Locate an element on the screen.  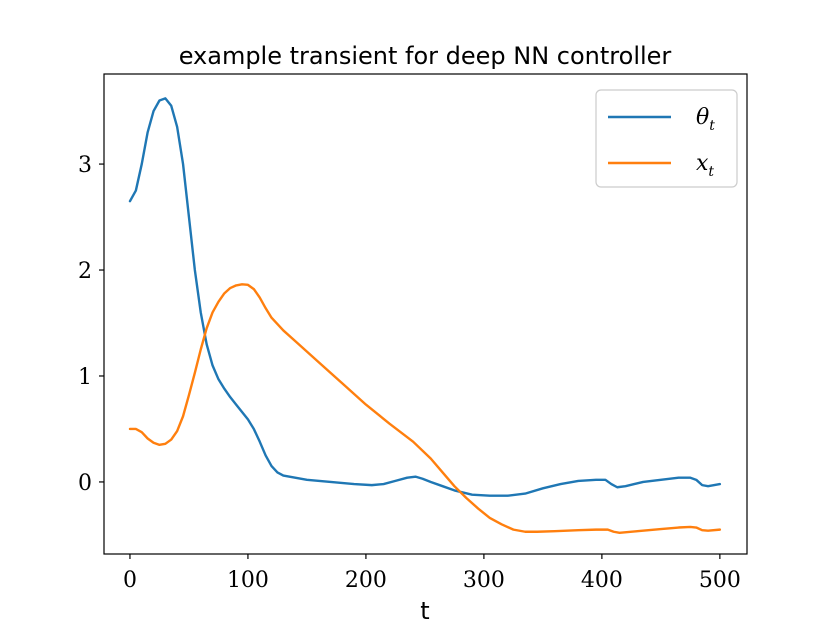
chart-title: example transient for deep NN controller is located at coordinates (425, 56).